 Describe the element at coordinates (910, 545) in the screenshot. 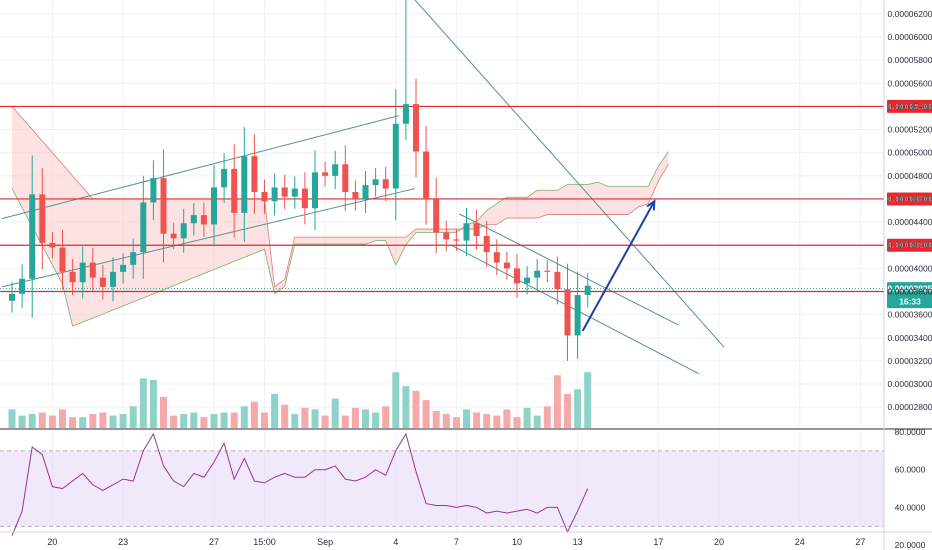

I see `rsi-tick-label: 20.0000` at that location.